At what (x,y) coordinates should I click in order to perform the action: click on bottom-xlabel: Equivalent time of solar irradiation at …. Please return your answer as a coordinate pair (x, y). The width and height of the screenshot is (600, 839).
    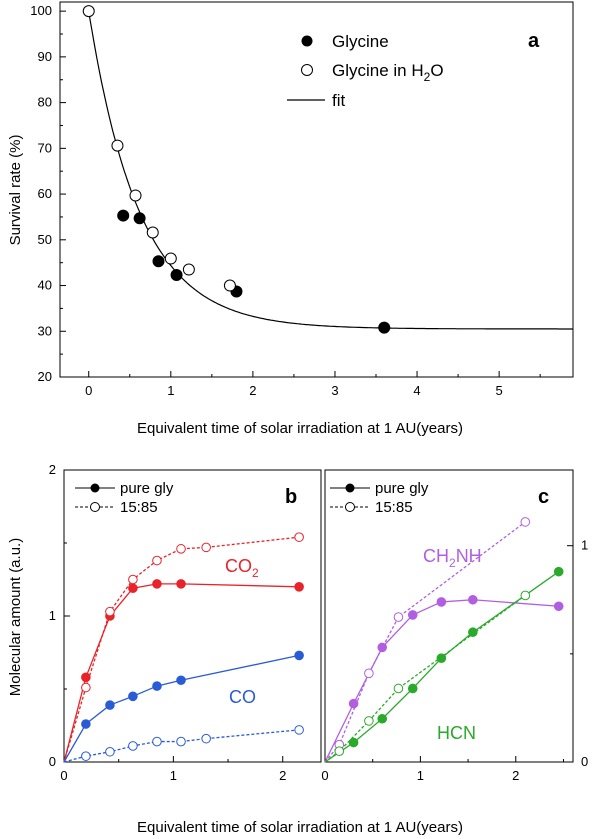
    Looking at the image, I should click on (300, 827).